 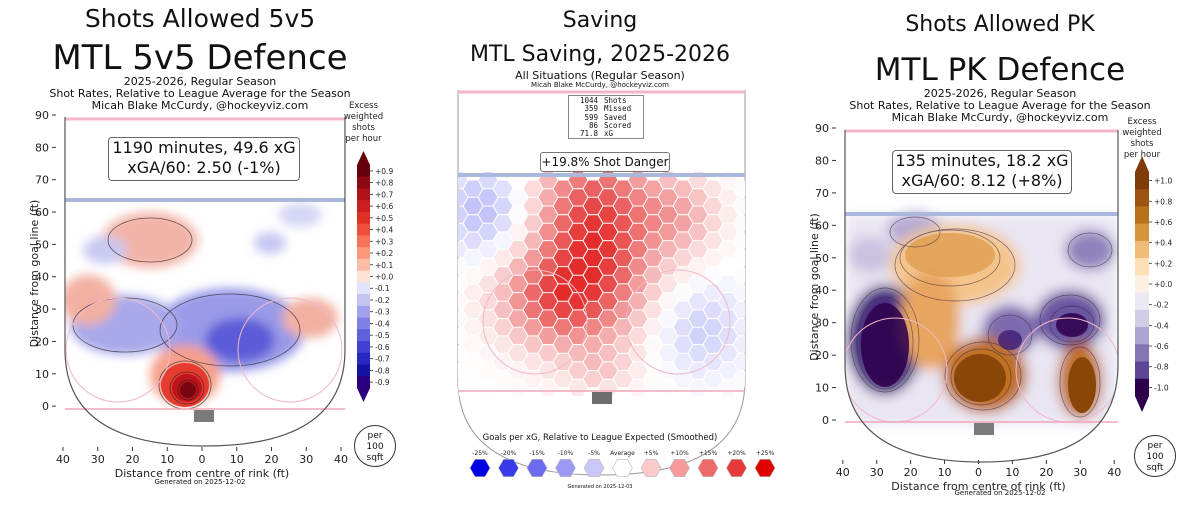 What do you see at coordinates (679, 453) in the screenshot?
I see `middle-legend-label: +10%` at bounding box center [679, 453].